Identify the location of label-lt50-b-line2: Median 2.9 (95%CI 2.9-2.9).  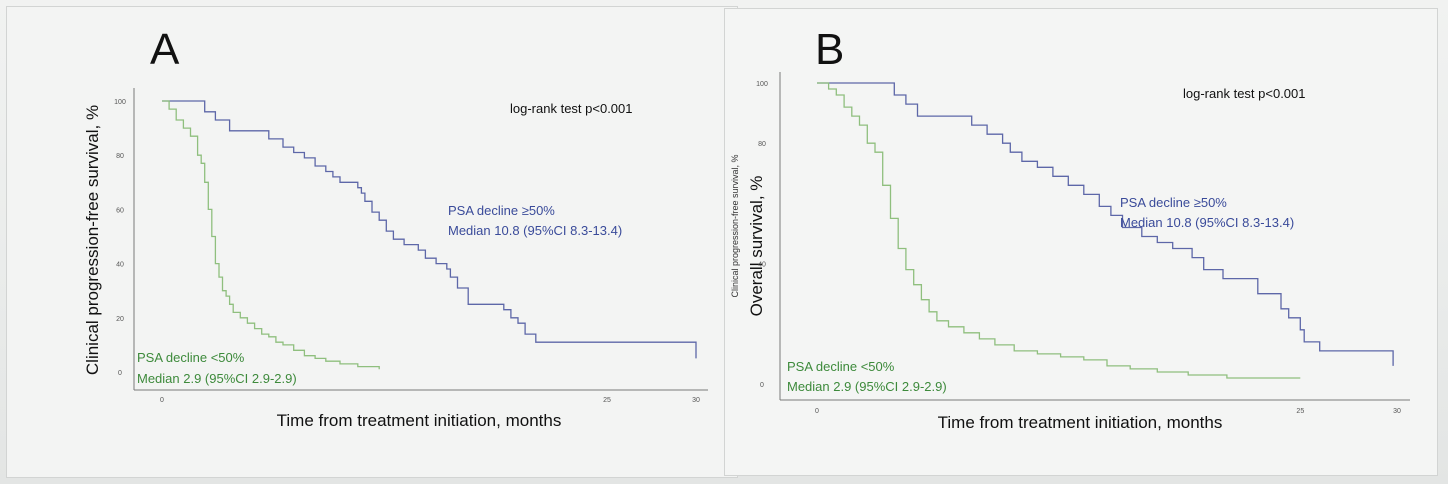
(867, 386).